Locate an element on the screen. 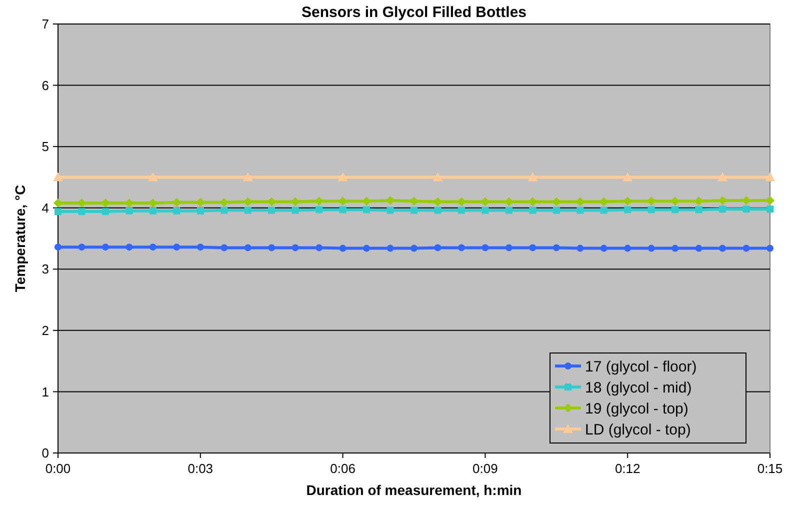  y-tick-label: 1 is located at coordinates (45, 392).